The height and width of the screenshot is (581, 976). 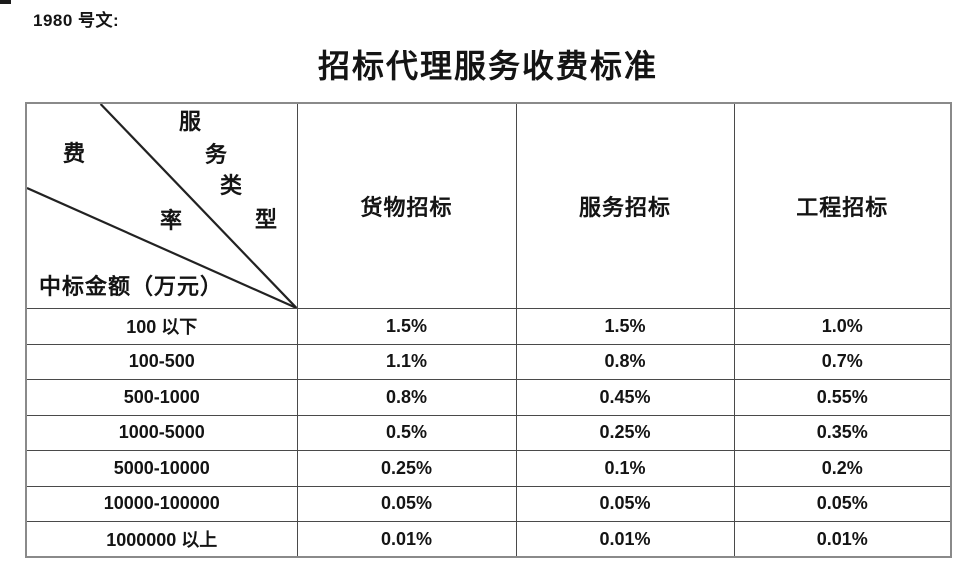 What do you see at coordinates (171, 220) in the screenshot?
I see `fee-rate-char-2: 率` at bounding box center [171, 220].